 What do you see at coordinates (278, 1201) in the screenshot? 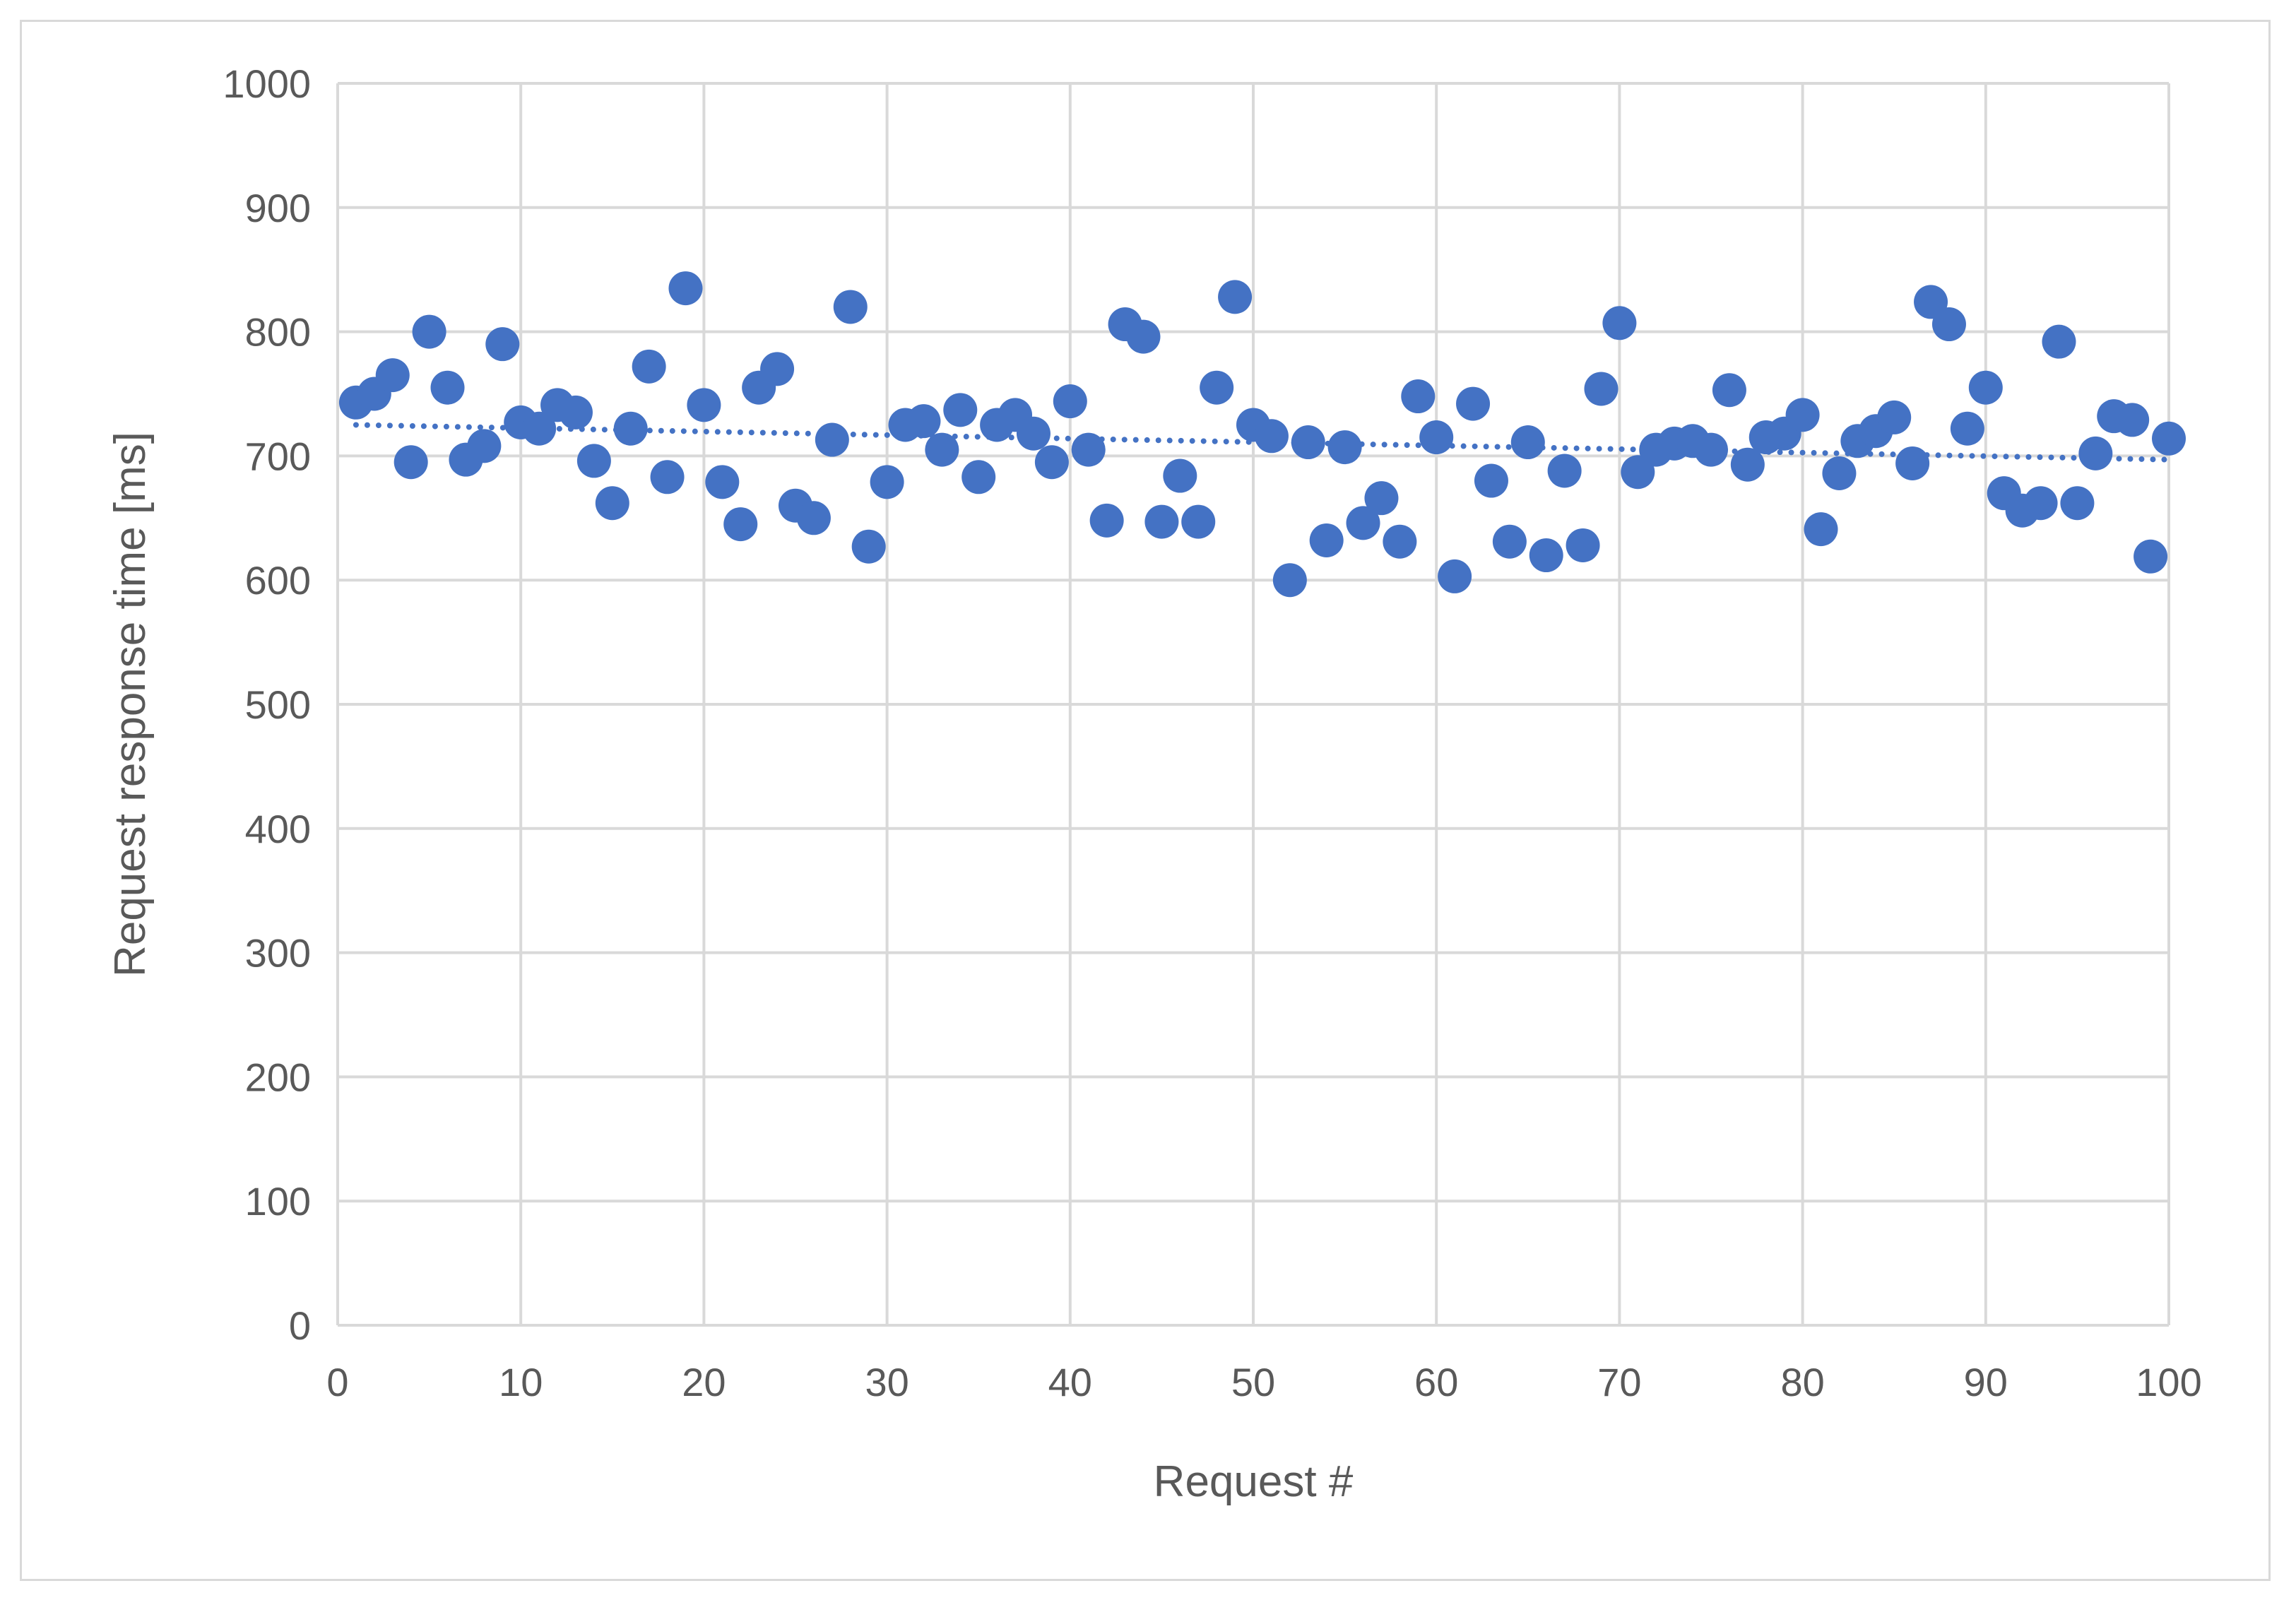
I see `y-tick-label: 100` at bounding box center [278, 1201].